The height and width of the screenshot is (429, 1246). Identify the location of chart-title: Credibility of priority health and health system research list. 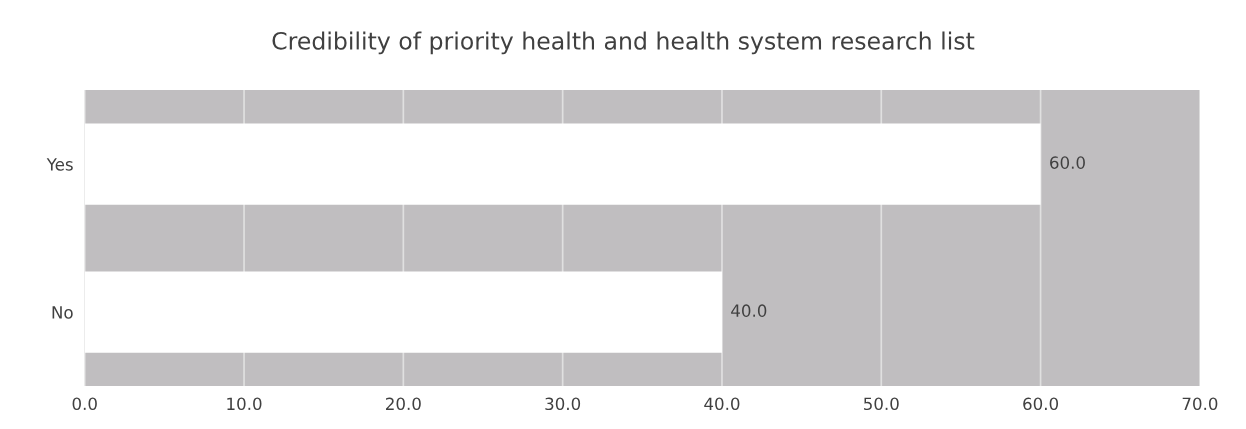
(623, 43).